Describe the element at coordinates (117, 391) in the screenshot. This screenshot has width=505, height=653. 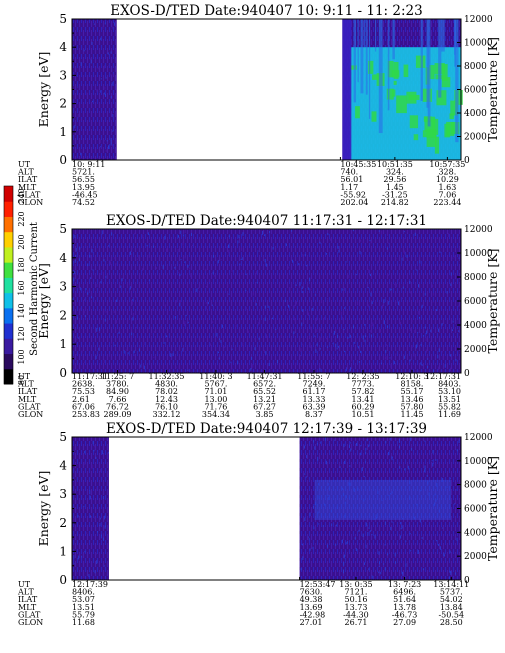
I see `ephemeris-value: 84.90` at that location.